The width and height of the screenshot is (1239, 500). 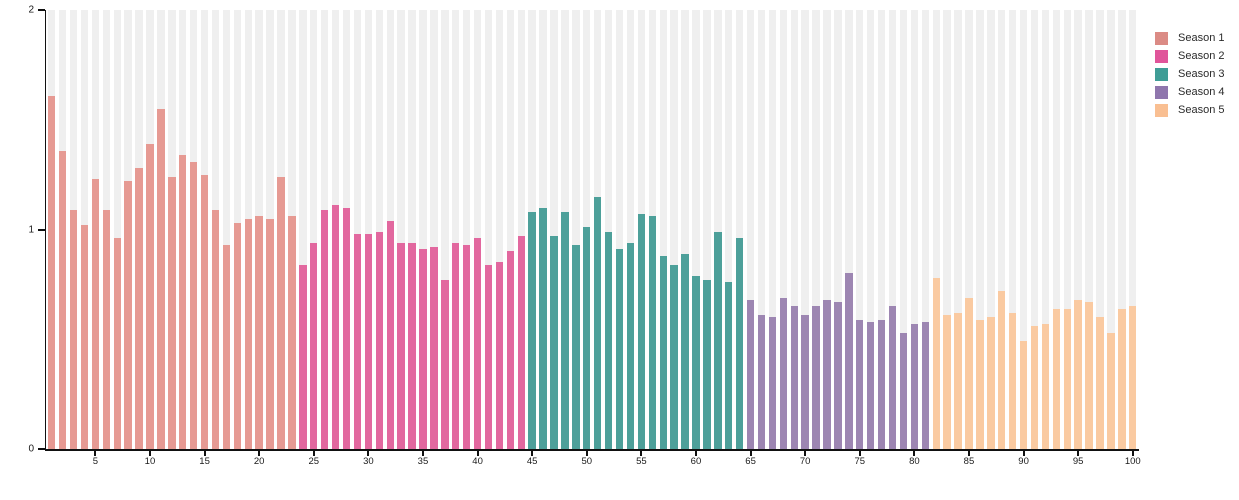 I want to click on legend-item-season-1: Season 1, so click(x=1189, y=38).